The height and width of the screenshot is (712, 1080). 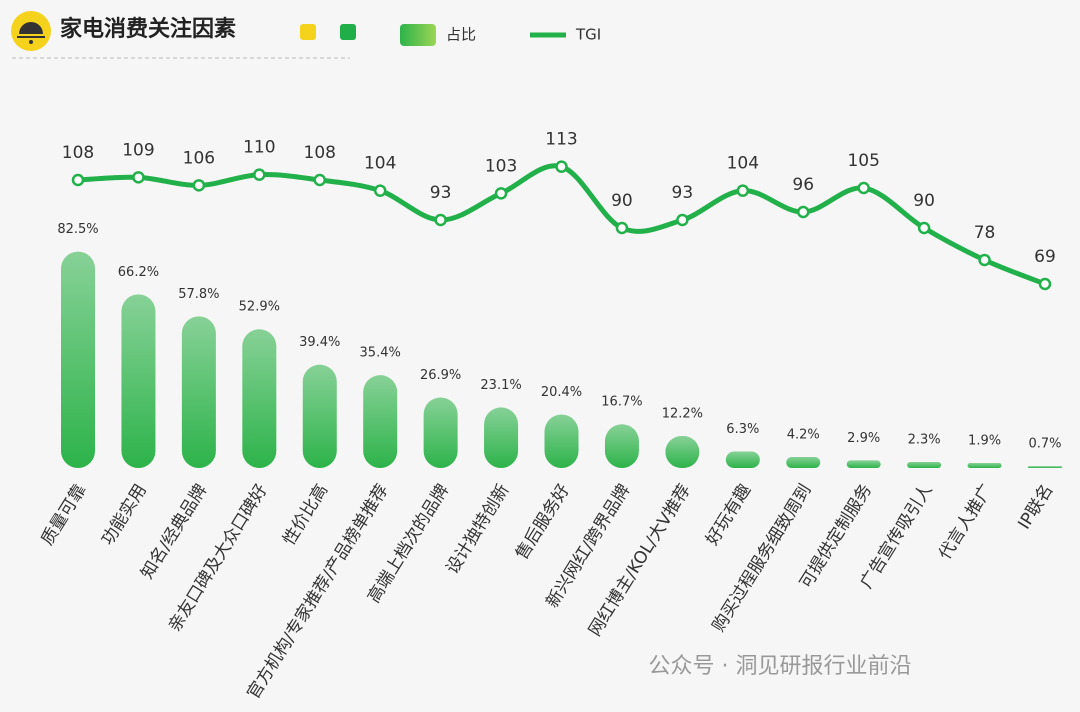 I want to click on legend-label: 占比, so click(x=461, y=35).